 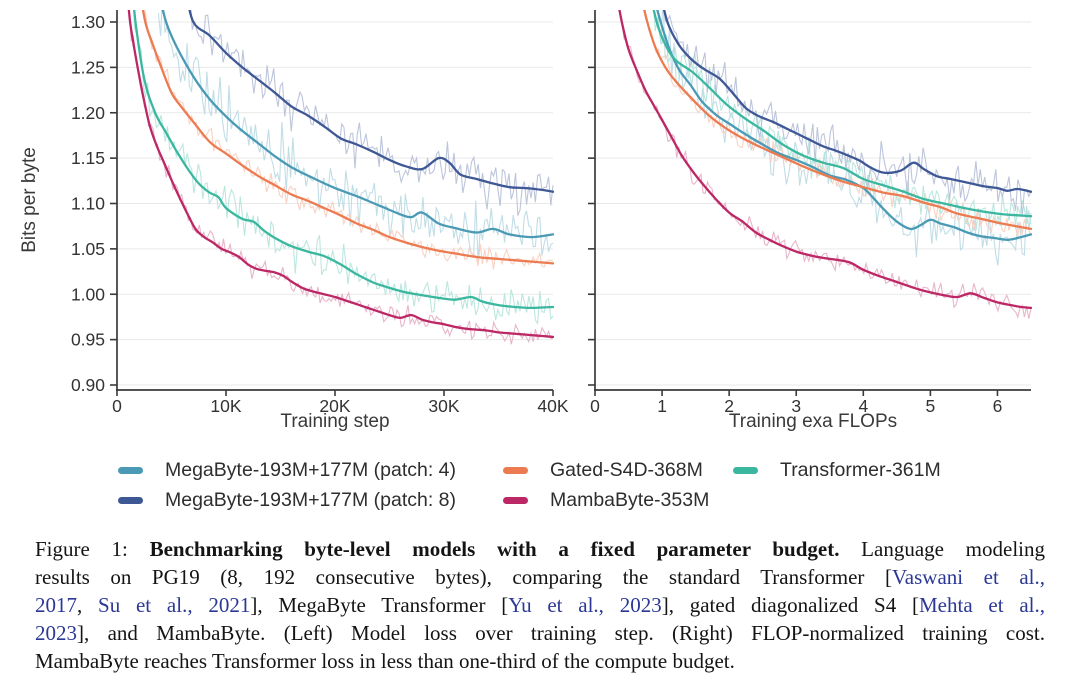 I want to click on citation-link: Yu et al., 2023, so click(x=585, y=605).